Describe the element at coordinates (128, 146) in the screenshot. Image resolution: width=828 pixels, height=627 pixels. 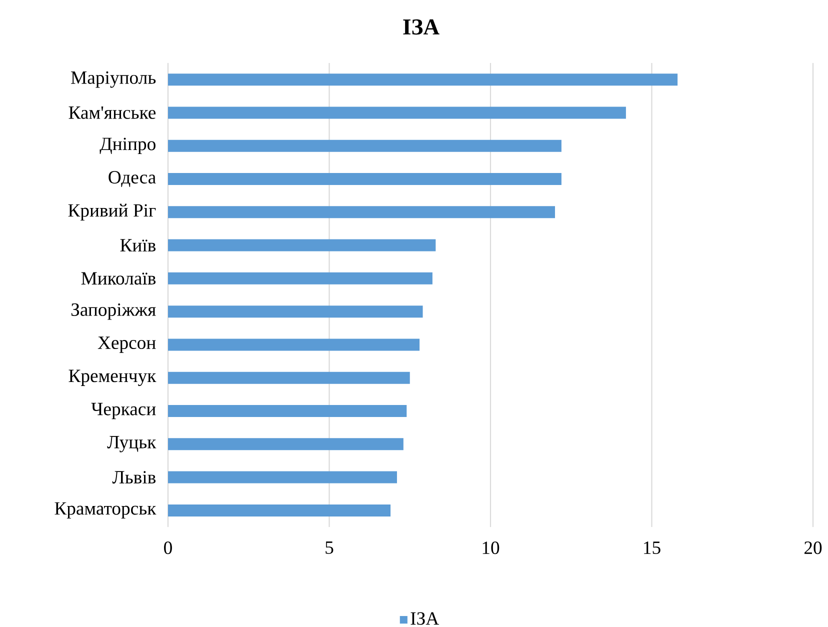
I see `y-tick-label: Дніпро` at that location.